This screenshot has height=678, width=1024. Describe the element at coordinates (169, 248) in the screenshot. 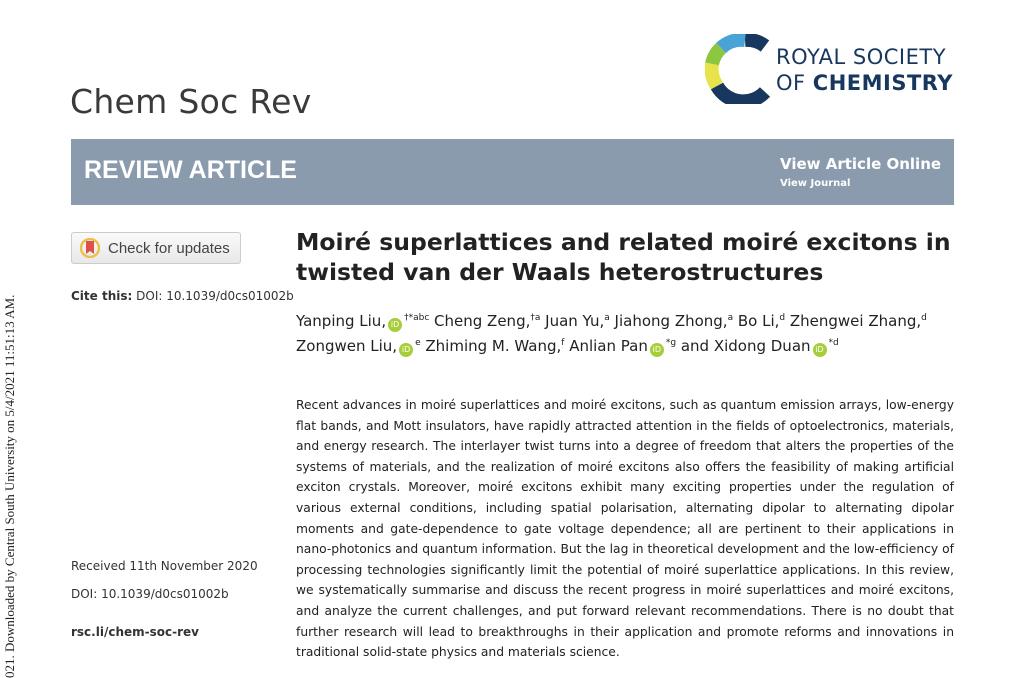

I see `check-updates-label: Check for updates` at that location.